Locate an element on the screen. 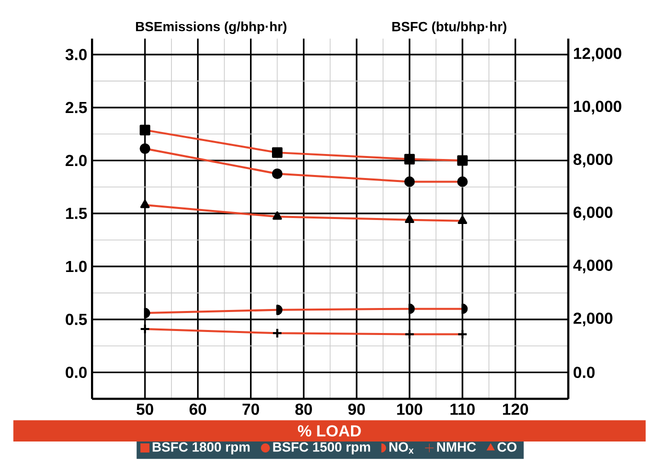  legend-label: NMHC is located at coordinates (456, 447).